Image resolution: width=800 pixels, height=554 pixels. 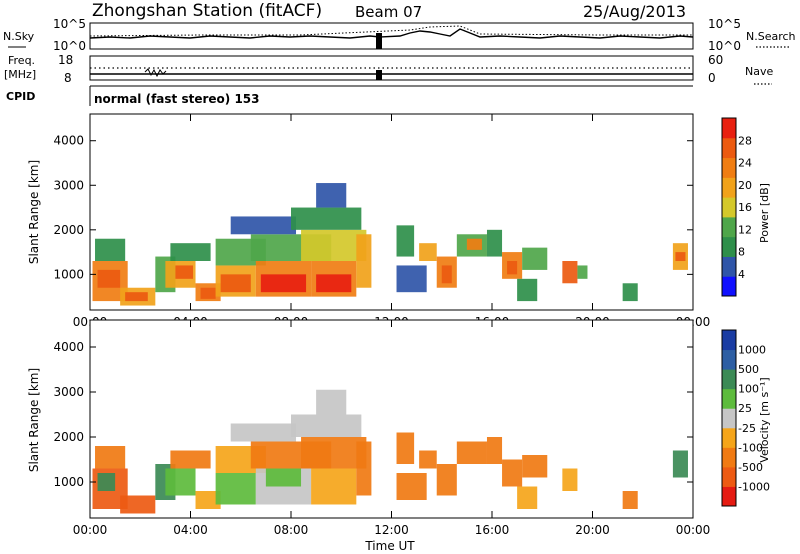 I want to click on noise-left-tick-bottom: 10^0, so click(x=69, y=46).